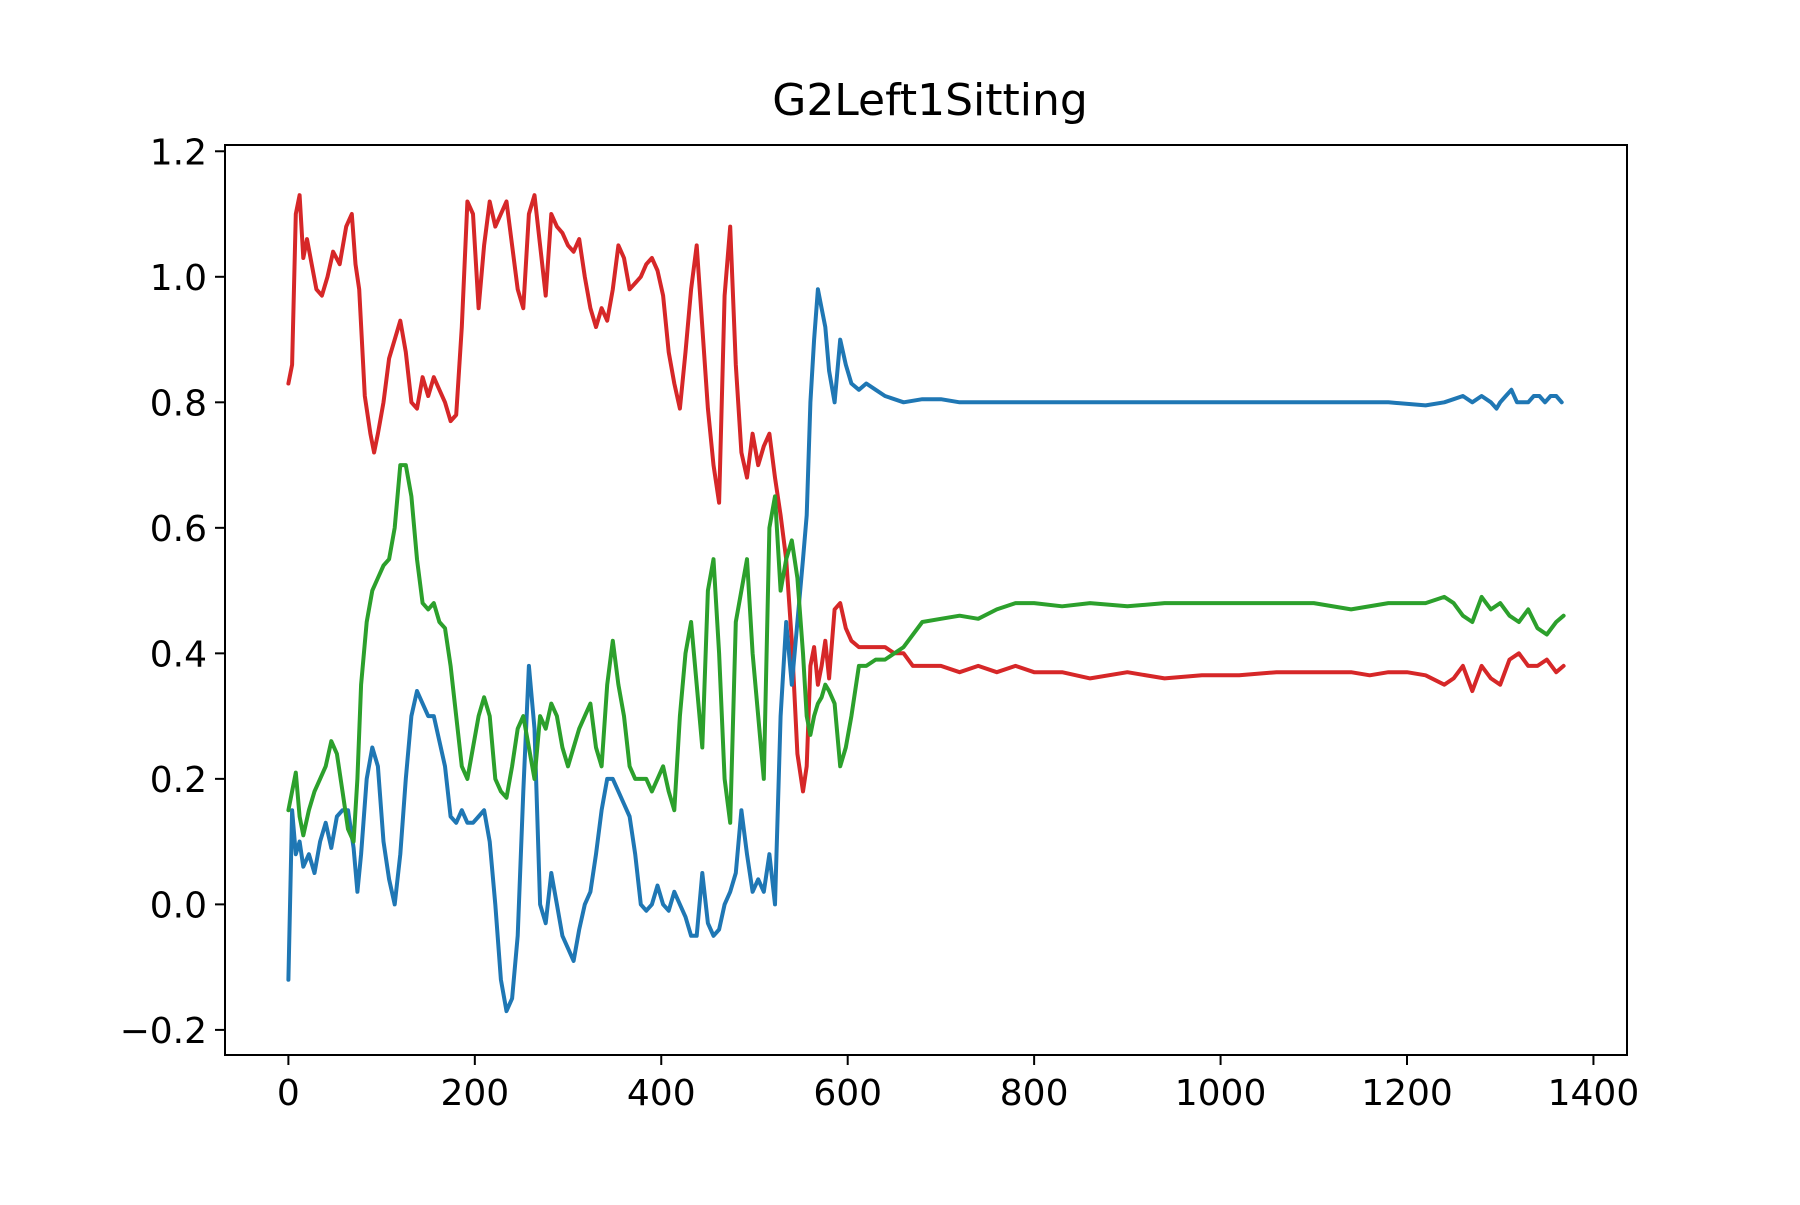 The height and width of the screenshot is (1205, 1800). I want to click on x-tick-label: 200, so click(474, 1093).